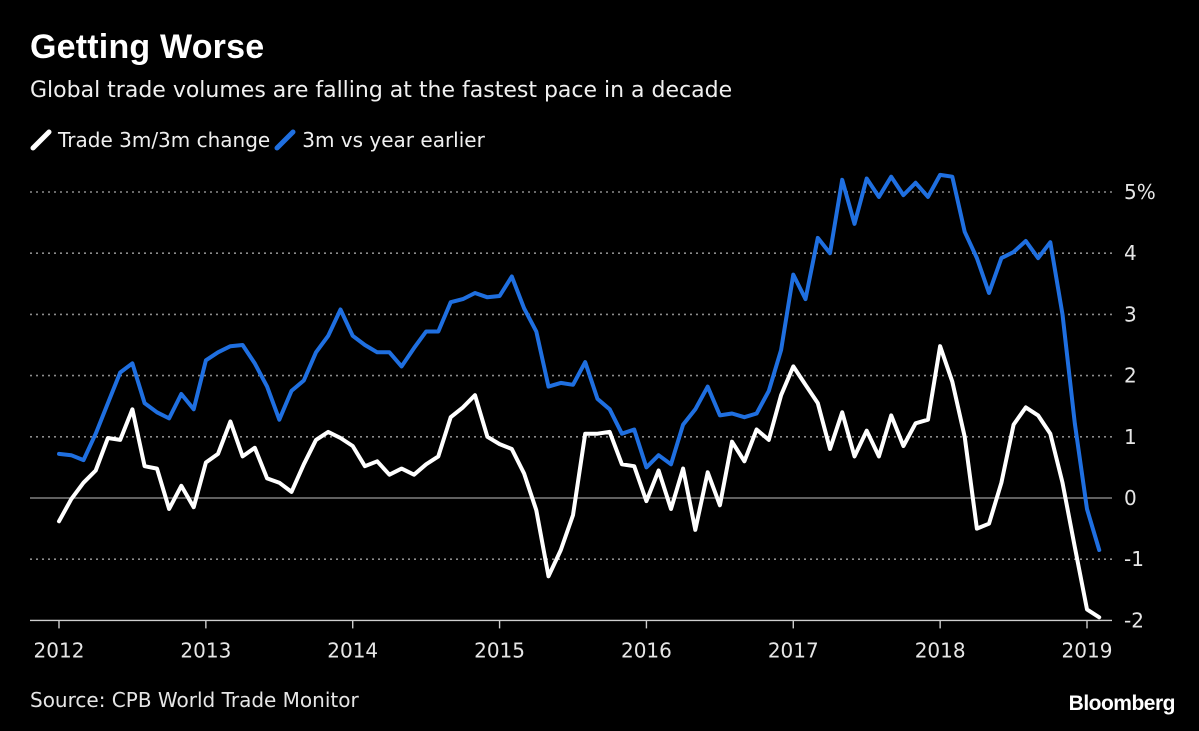 The image size is (1199, 731). Describe the element at coordinates (194, 700) in the screenshot. I see `source-note: Source: CPB World Trade Monitor` at that location.